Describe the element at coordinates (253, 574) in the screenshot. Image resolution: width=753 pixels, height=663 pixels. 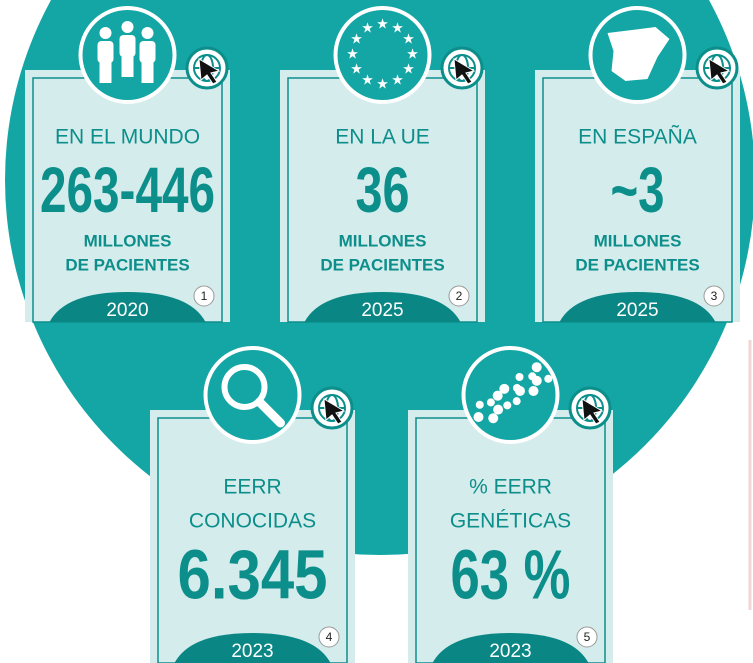
I see `card-value: 6.345` at that location.